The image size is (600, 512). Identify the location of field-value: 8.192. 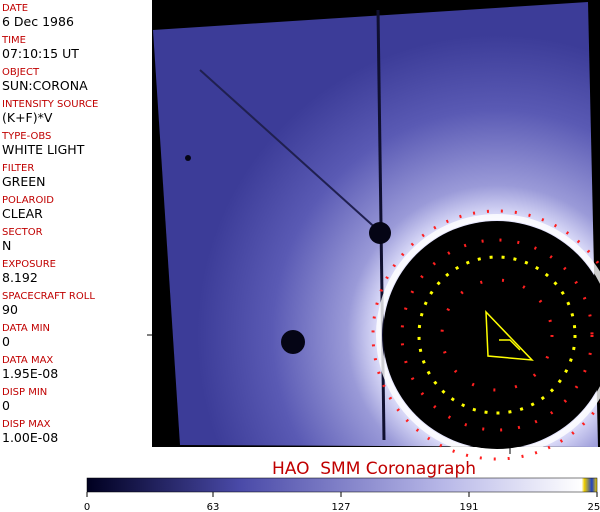
(20, 277).